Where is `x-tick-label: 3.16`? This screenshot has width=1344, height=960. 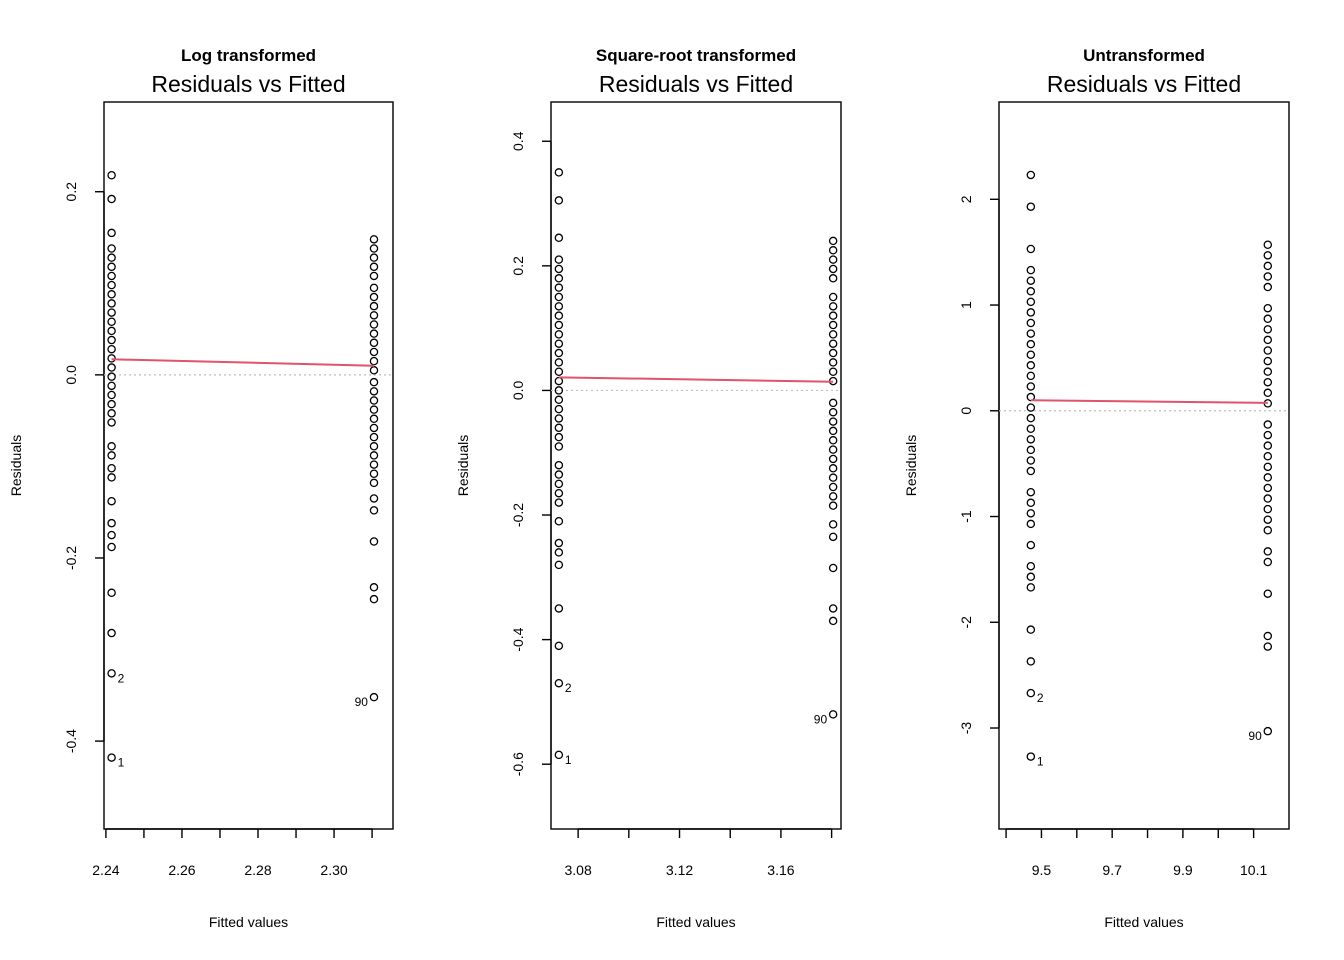
x-tick-label: 3.16 is located at coordinates (780, 870).